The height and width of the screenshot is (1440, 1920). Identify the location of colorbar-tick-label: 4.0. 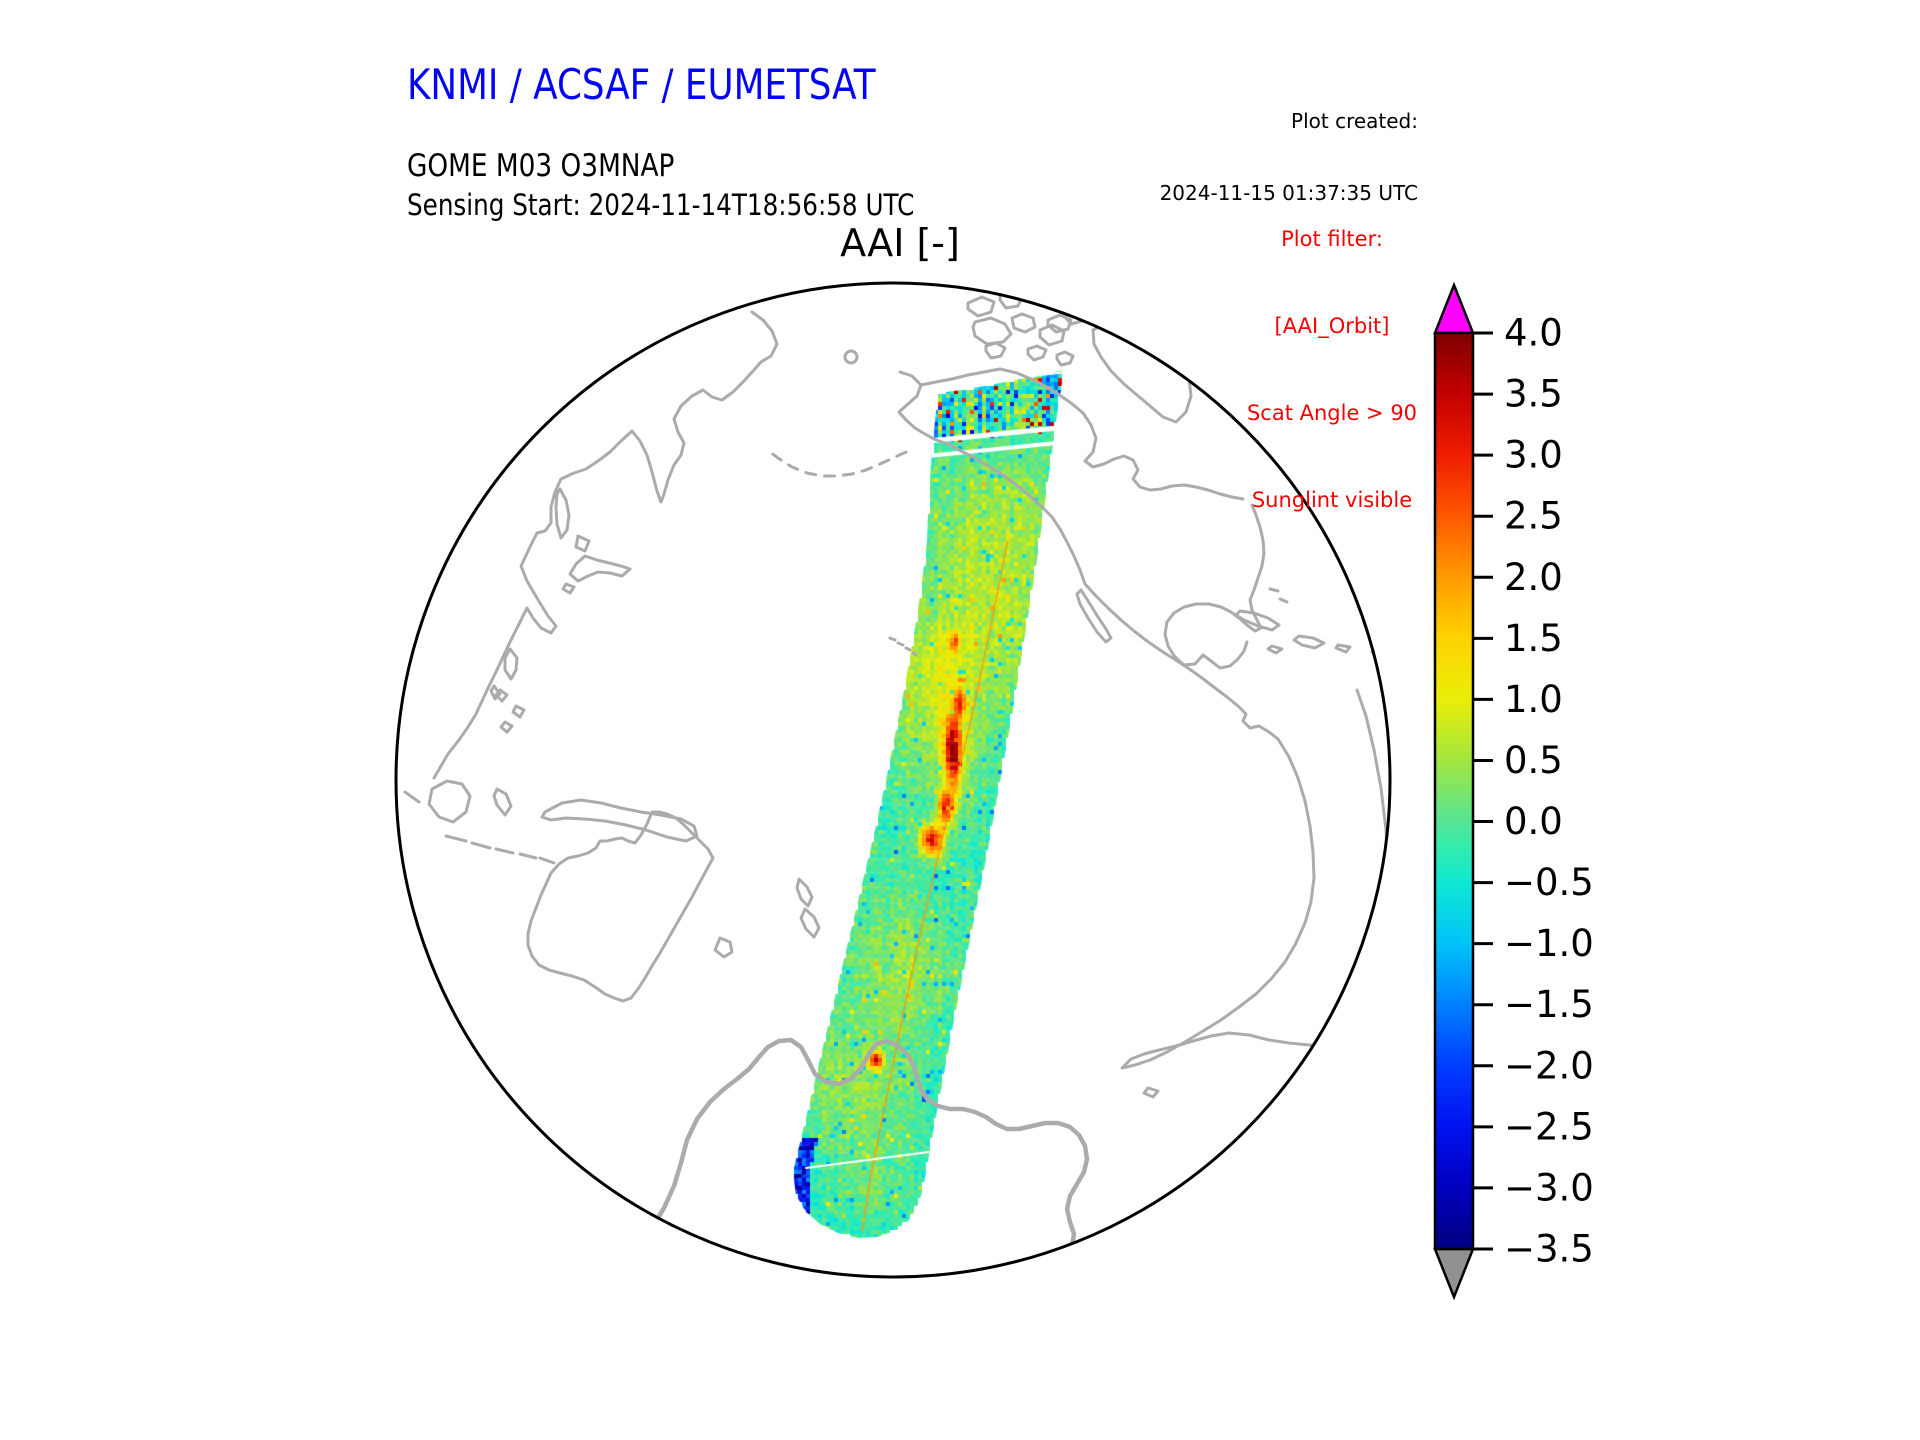
(1533, 333).